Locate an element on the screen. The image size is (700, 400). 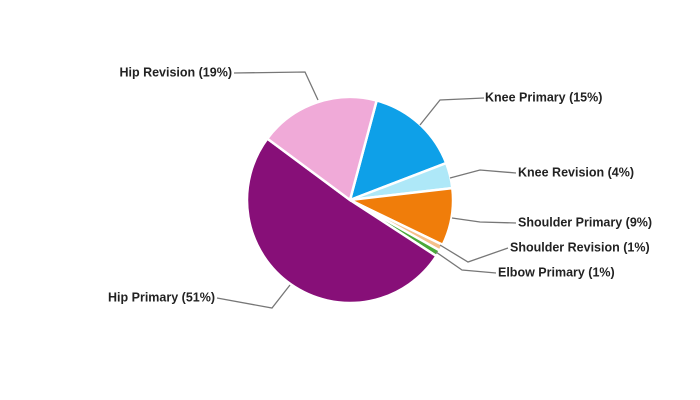
slice-label: Hip Revision (19%) is located at coordinates (175, 72).